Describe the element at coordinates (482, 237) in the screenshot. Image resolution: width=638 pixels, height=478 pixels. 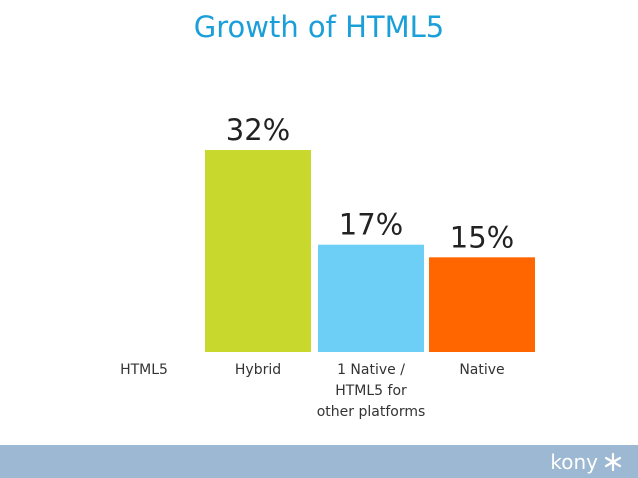
I see `data-label-4: 15%` at that location.